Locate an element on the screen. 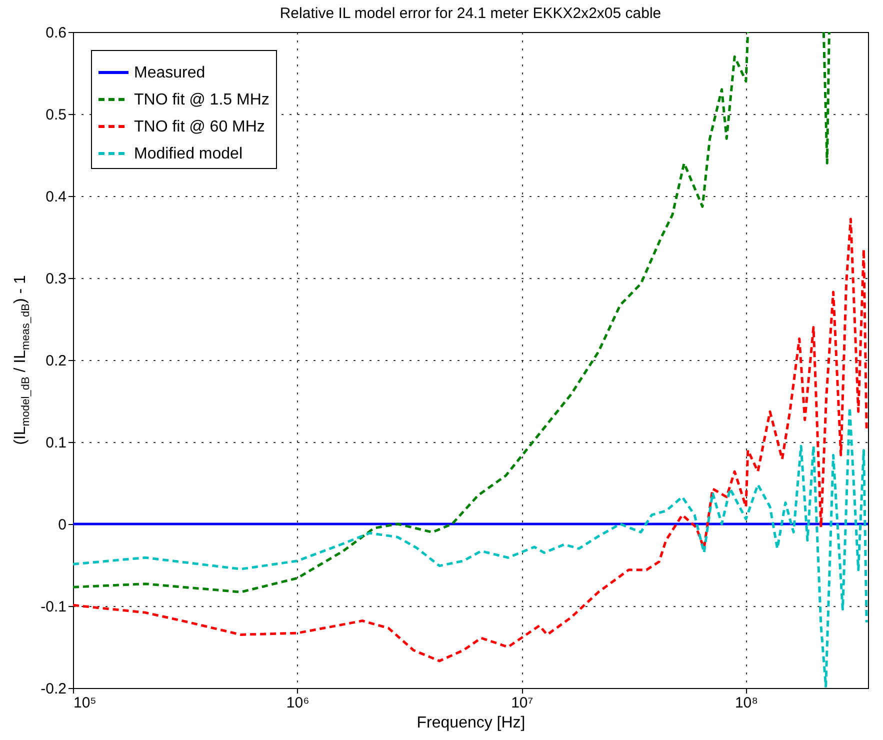 The width and height of the screenshot is (883, 740). y-tick-label: -0.2 is located at coordinates (53, 689).